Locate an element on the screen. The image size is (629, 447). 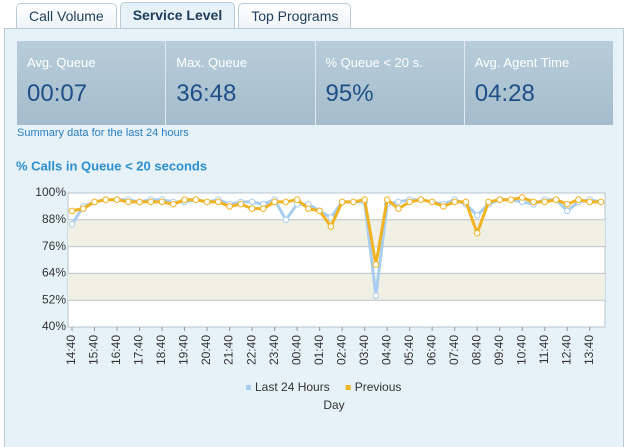
tab-bar: Call Volume Service Level Top Programs is located at coordinates (184, 15).